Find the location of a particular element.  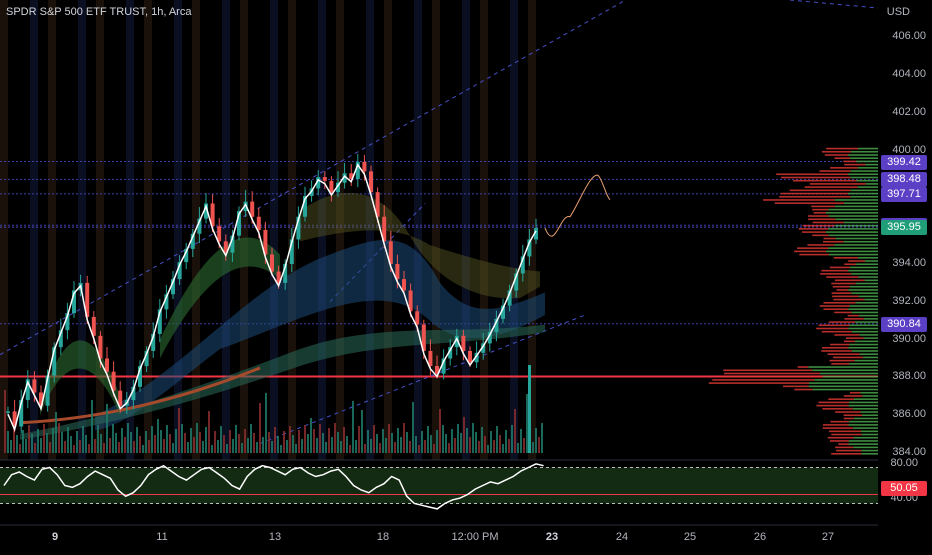

price-badge: 390.84 is located at coordinates (904, 324).